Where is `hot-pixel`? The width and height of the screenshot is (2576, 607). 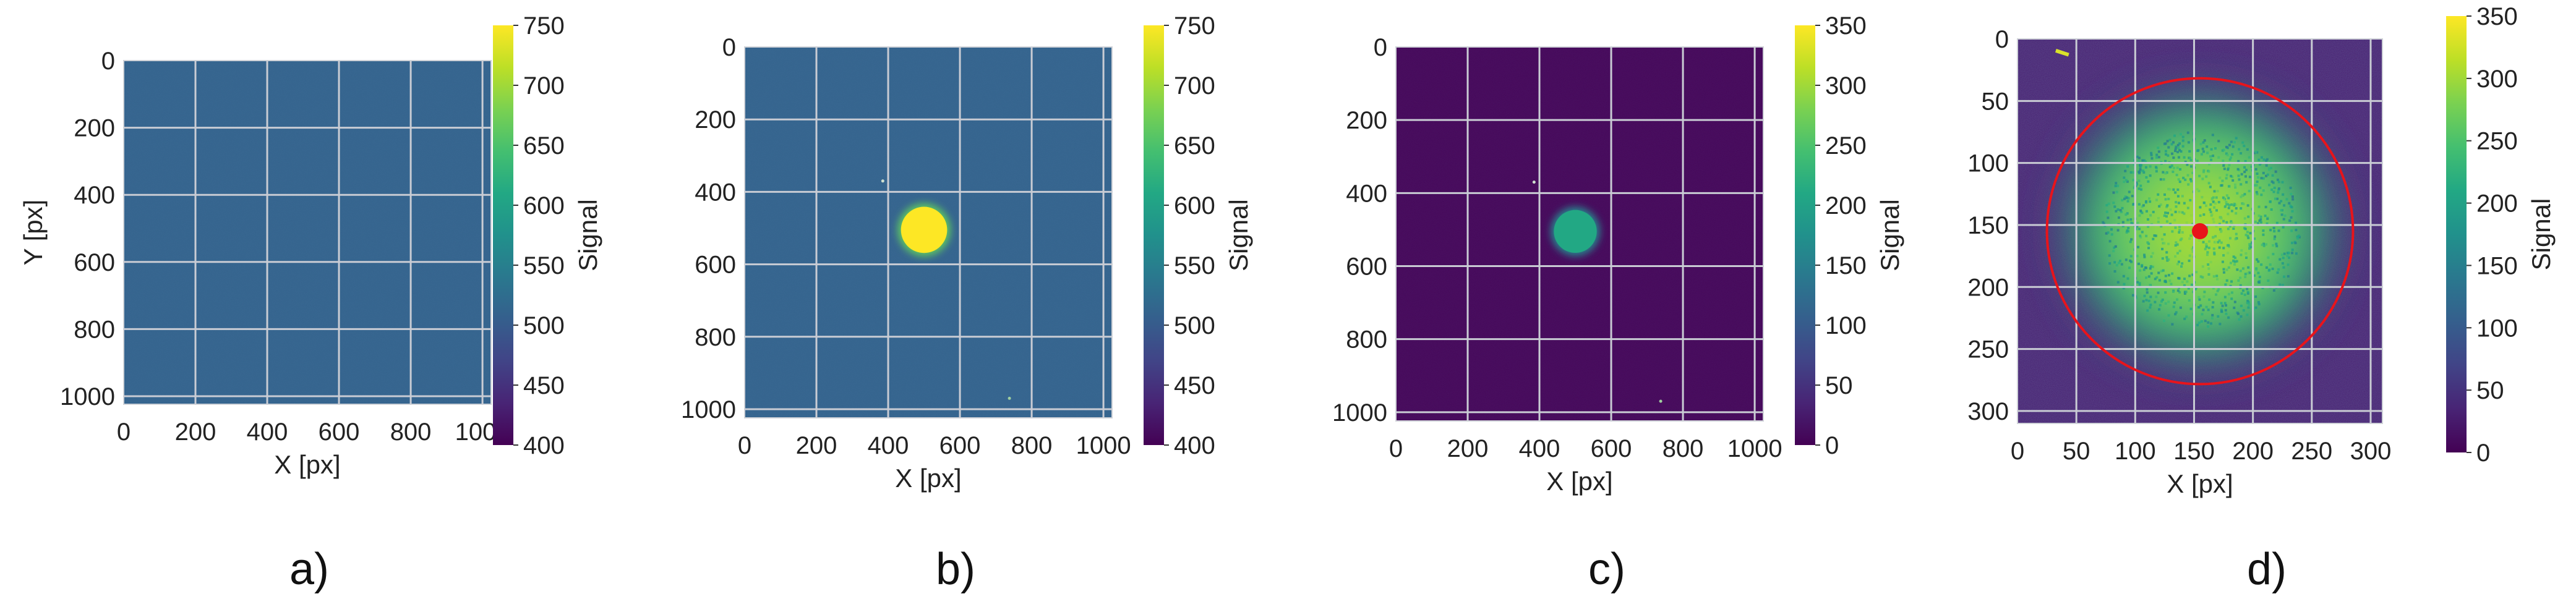 hot-pixel is located at coordinates (883, 181).